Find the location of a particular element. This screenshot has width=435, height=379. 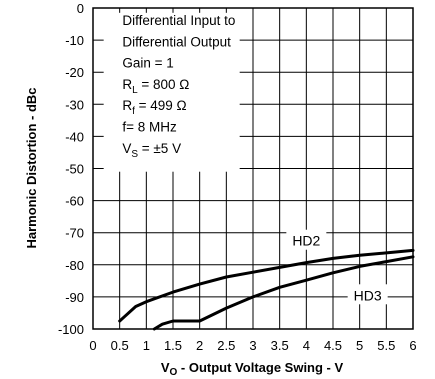

x-tick-labels: 0 0.5 1 1.5 2 2.5 3 3.5 4 4.5 5 5.5 6 is located at coordinates (252, 345).